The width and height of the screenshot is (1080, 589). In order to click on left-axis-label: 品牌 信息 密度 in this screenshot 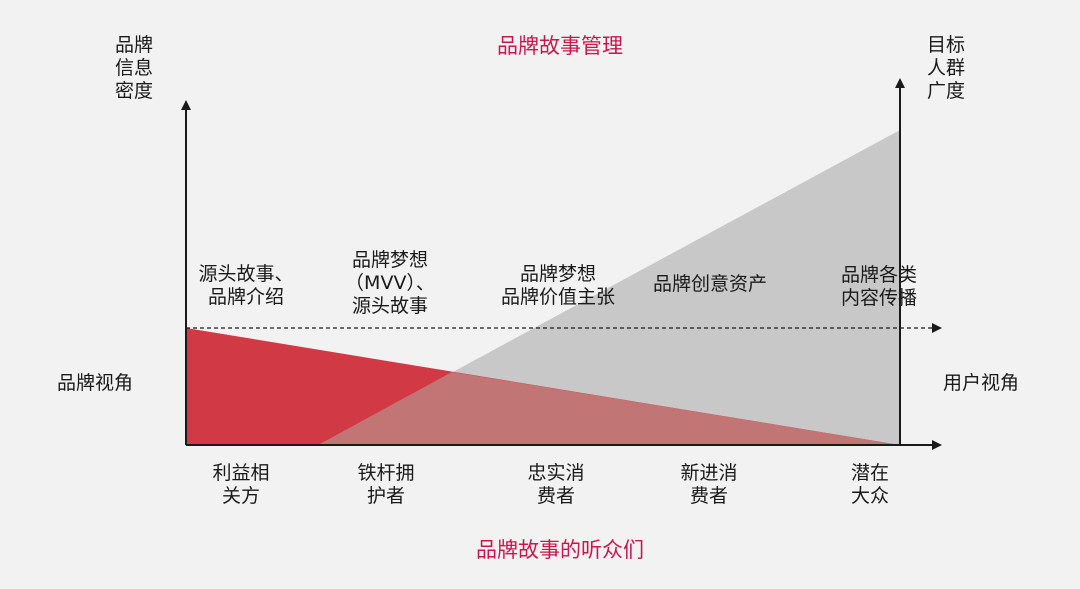, I will do `click(133, 68)`.